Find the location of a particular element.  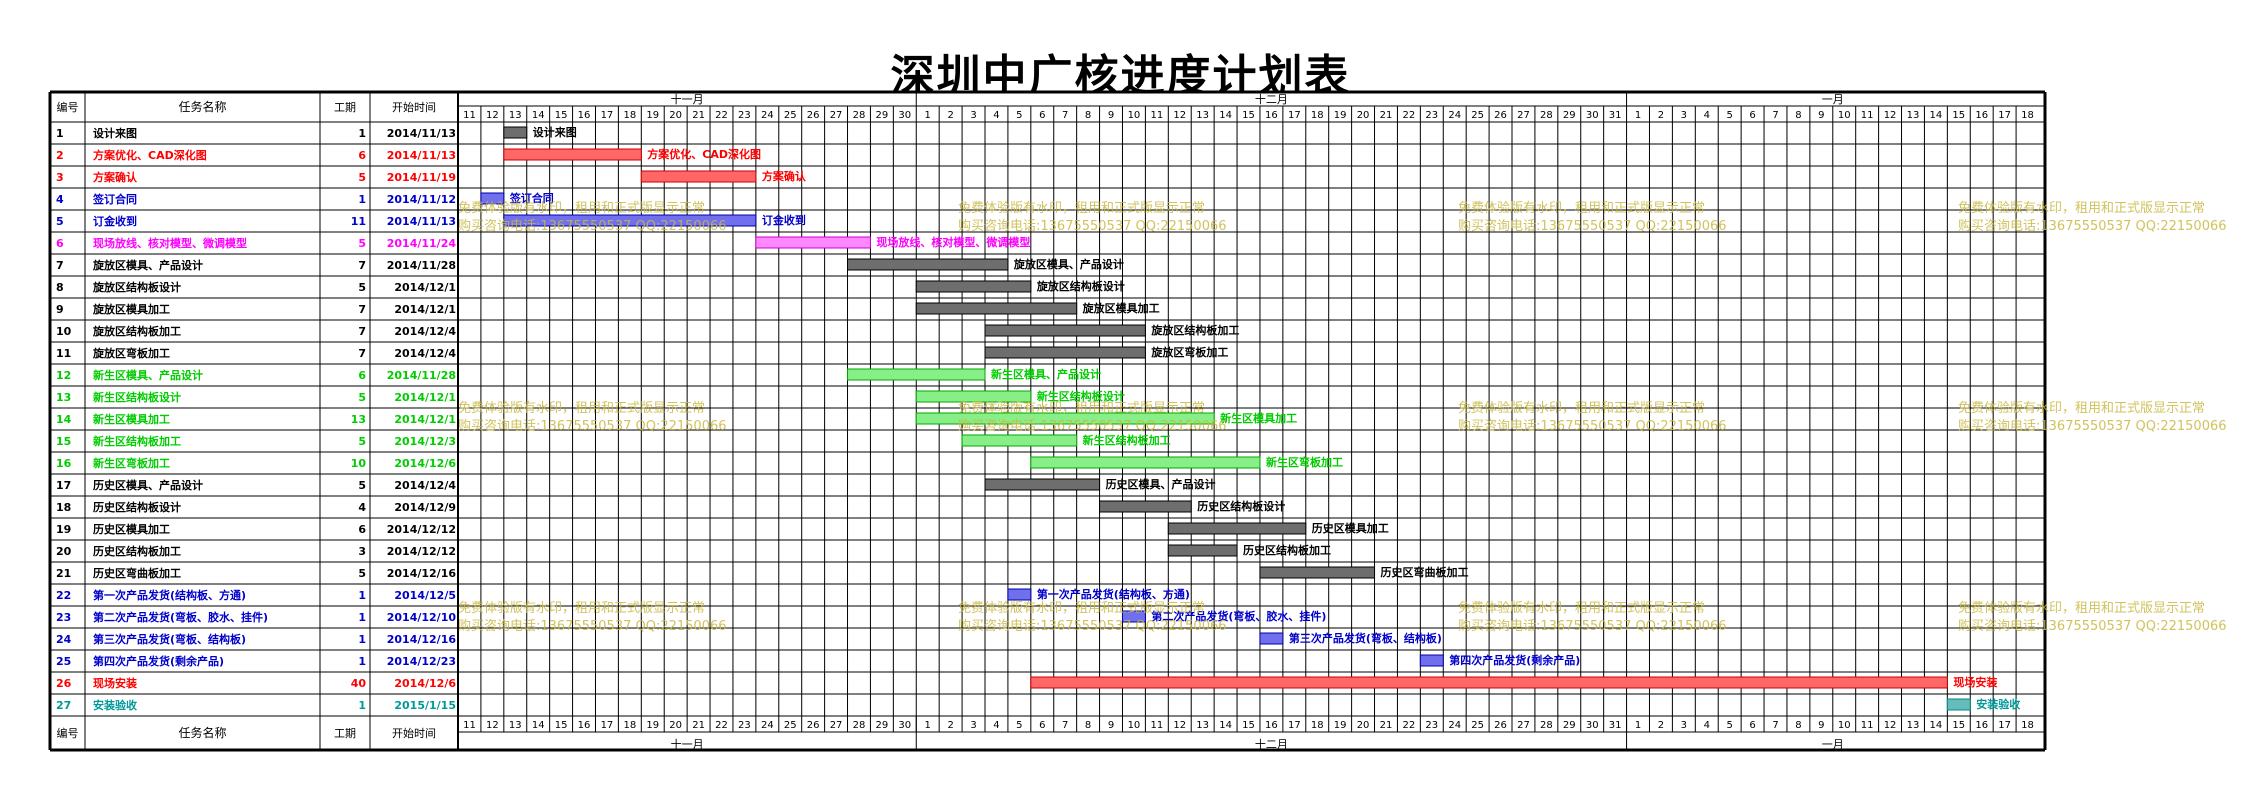

month-label: 一月 is located at coordinates (1833, 744).